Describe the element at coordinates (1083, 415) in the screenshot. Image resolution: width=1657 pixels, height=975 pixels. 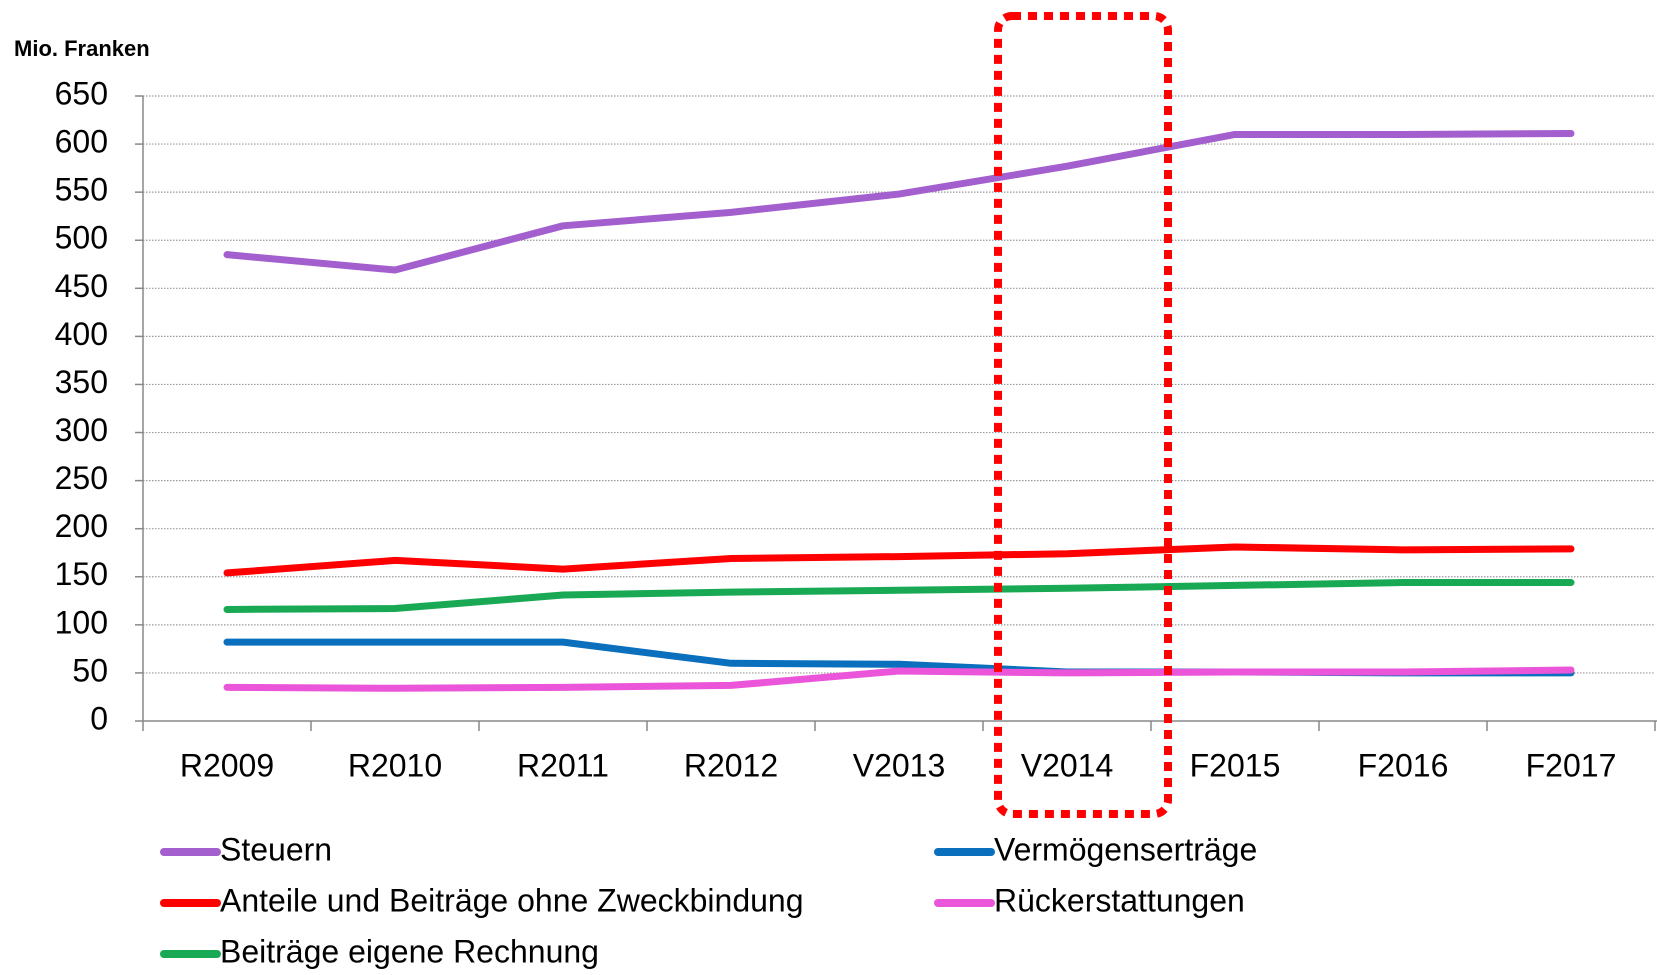
I see `highlight-box` at that location.